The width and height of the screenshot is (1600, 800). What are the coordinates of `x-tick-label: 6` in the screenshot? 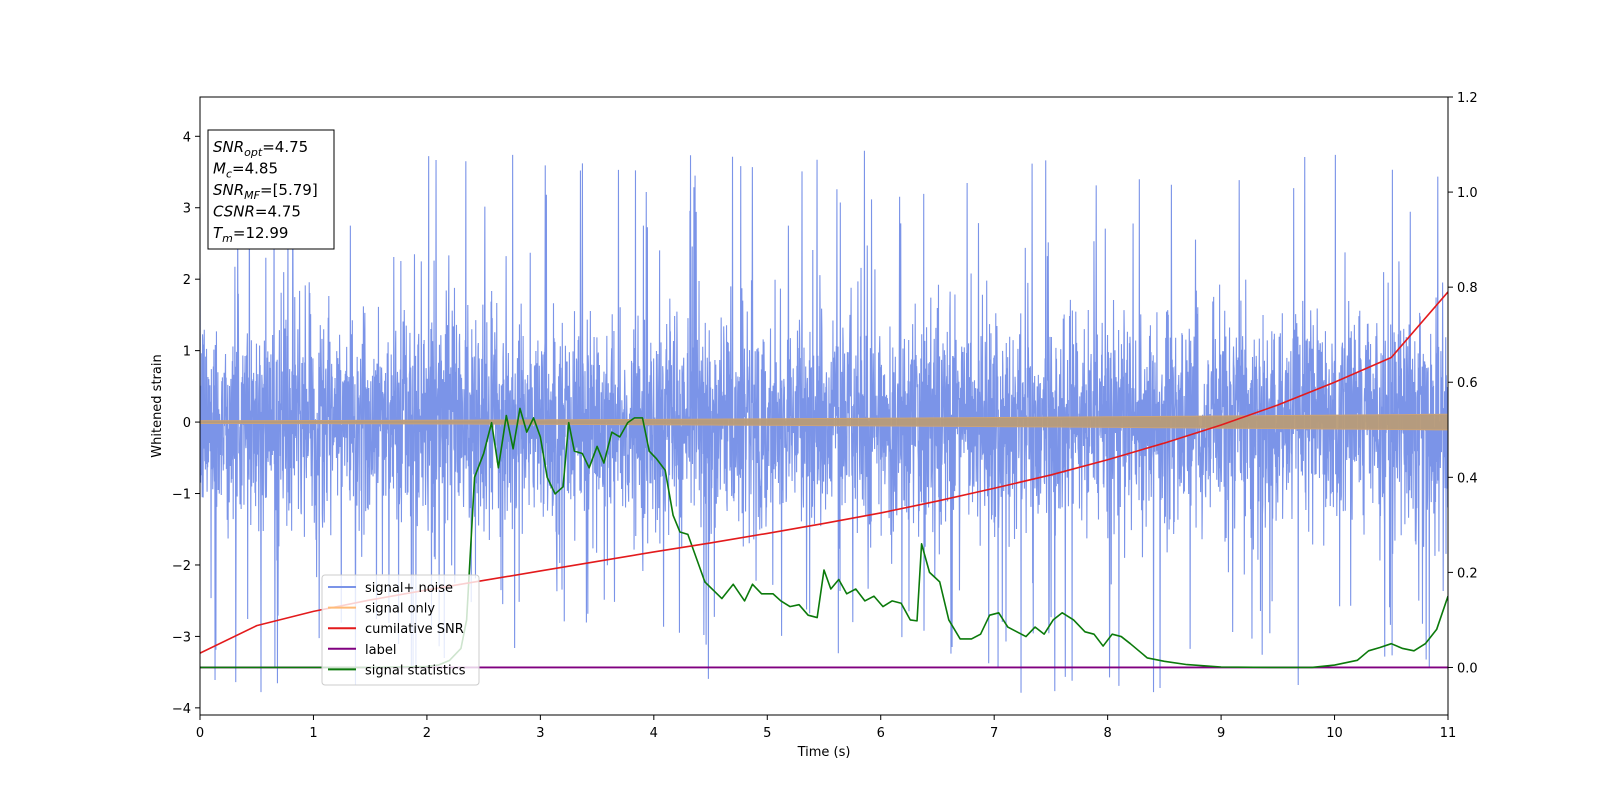 It's located at (881, 733).